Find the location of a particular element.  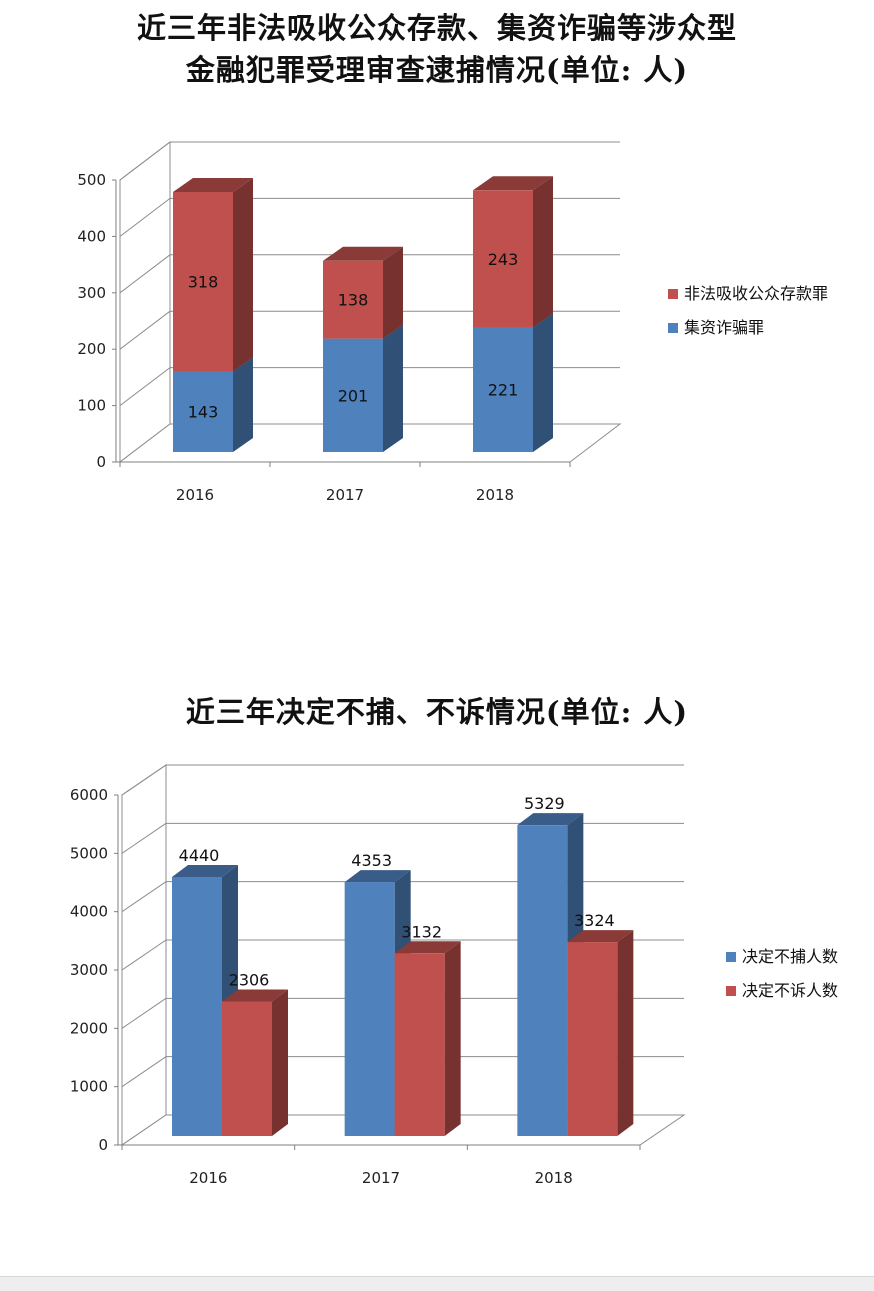

legend-entry: 决定不捕人数 is located at coordinates (790, 956).